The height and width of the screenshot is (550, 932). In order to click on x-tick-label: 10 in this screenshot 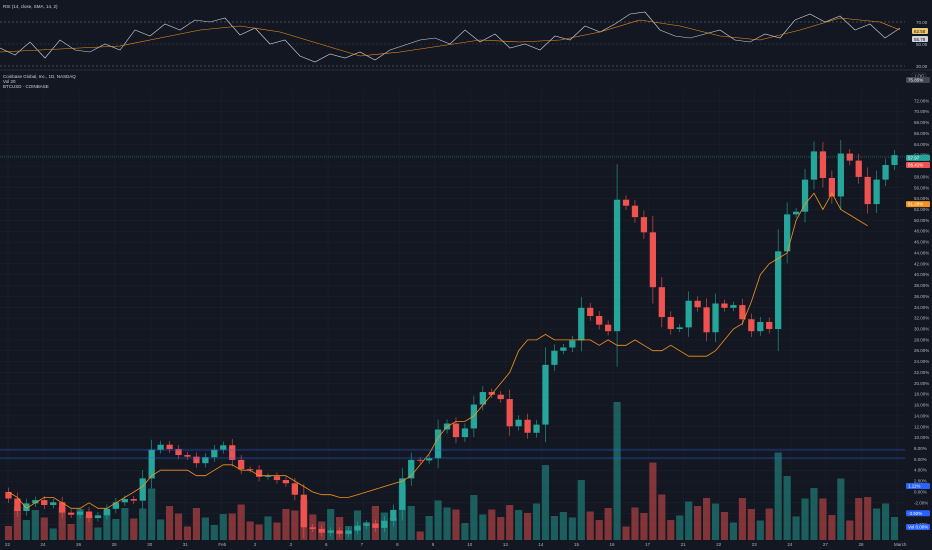, I will do `click(470, 544)`.